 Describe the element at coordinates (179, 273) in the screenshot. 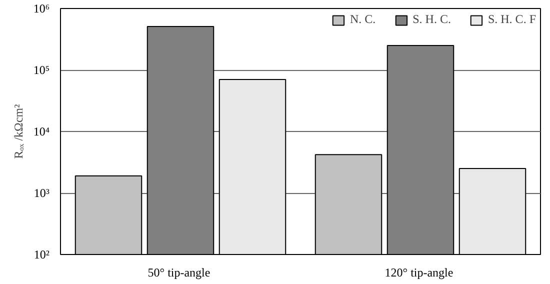

I see `x-tick-label: 50° tip-angle` at that location.